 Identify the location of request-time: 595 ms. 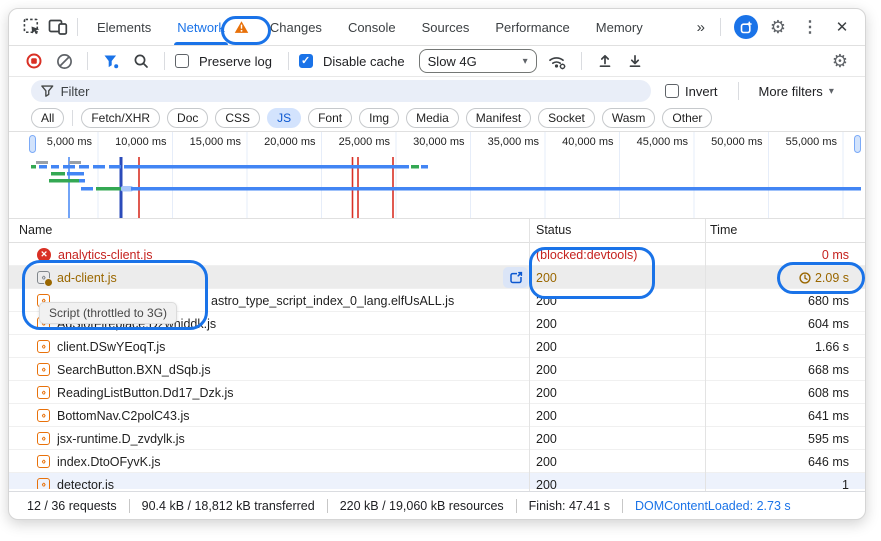
(828, 438).